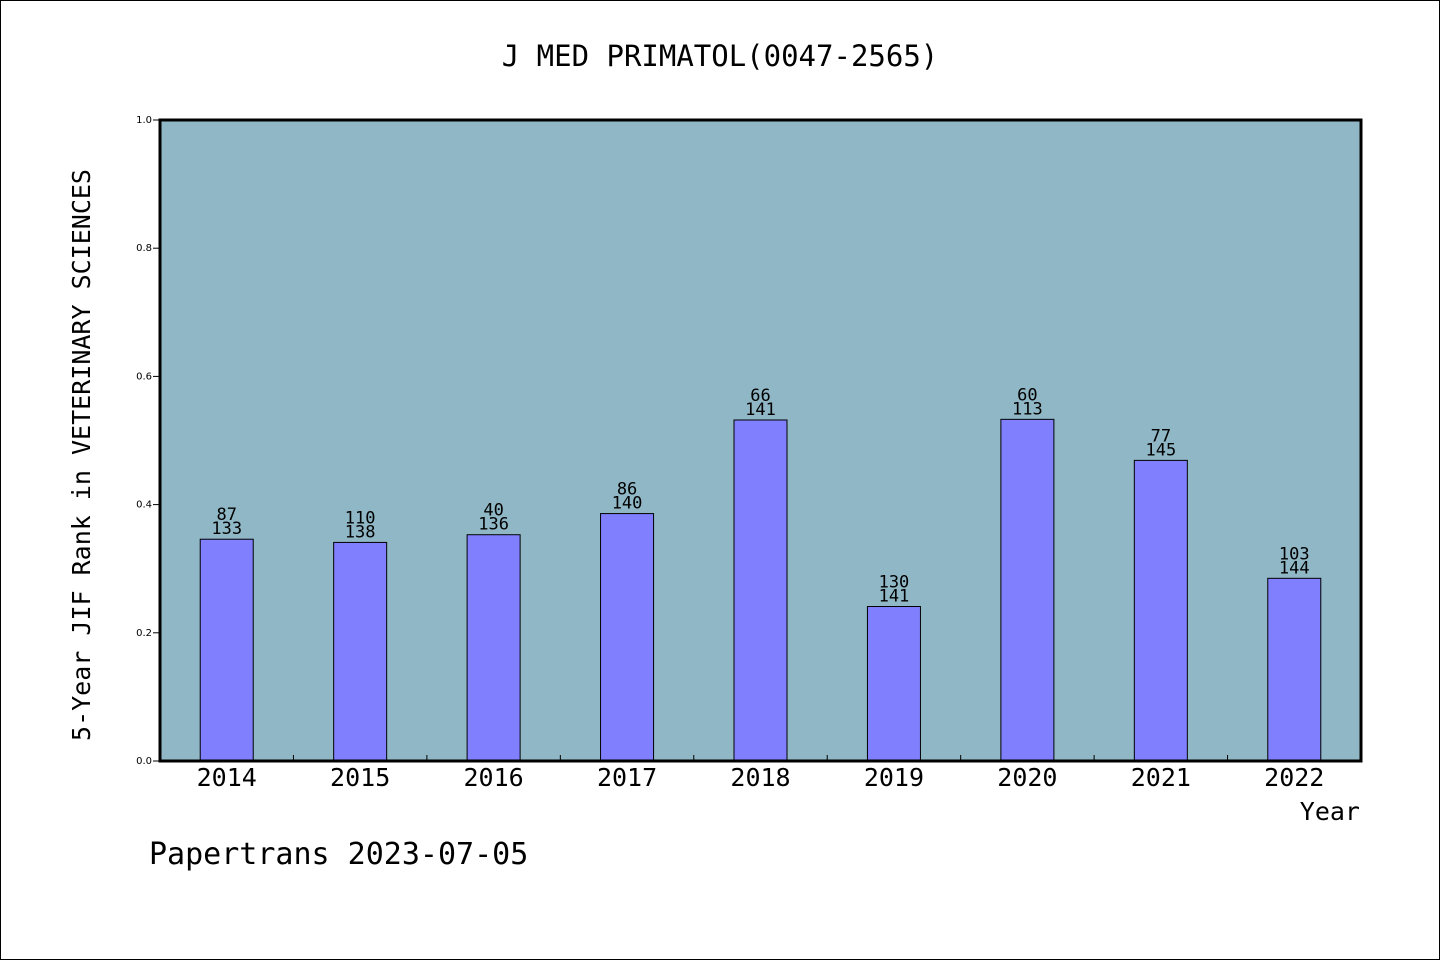 This screenshot has height=960, width=1440. What do you see at coordinates (494, 777) in the screenshot?
I see `x-tick-label: 2016` at bounding box center [494, 777].